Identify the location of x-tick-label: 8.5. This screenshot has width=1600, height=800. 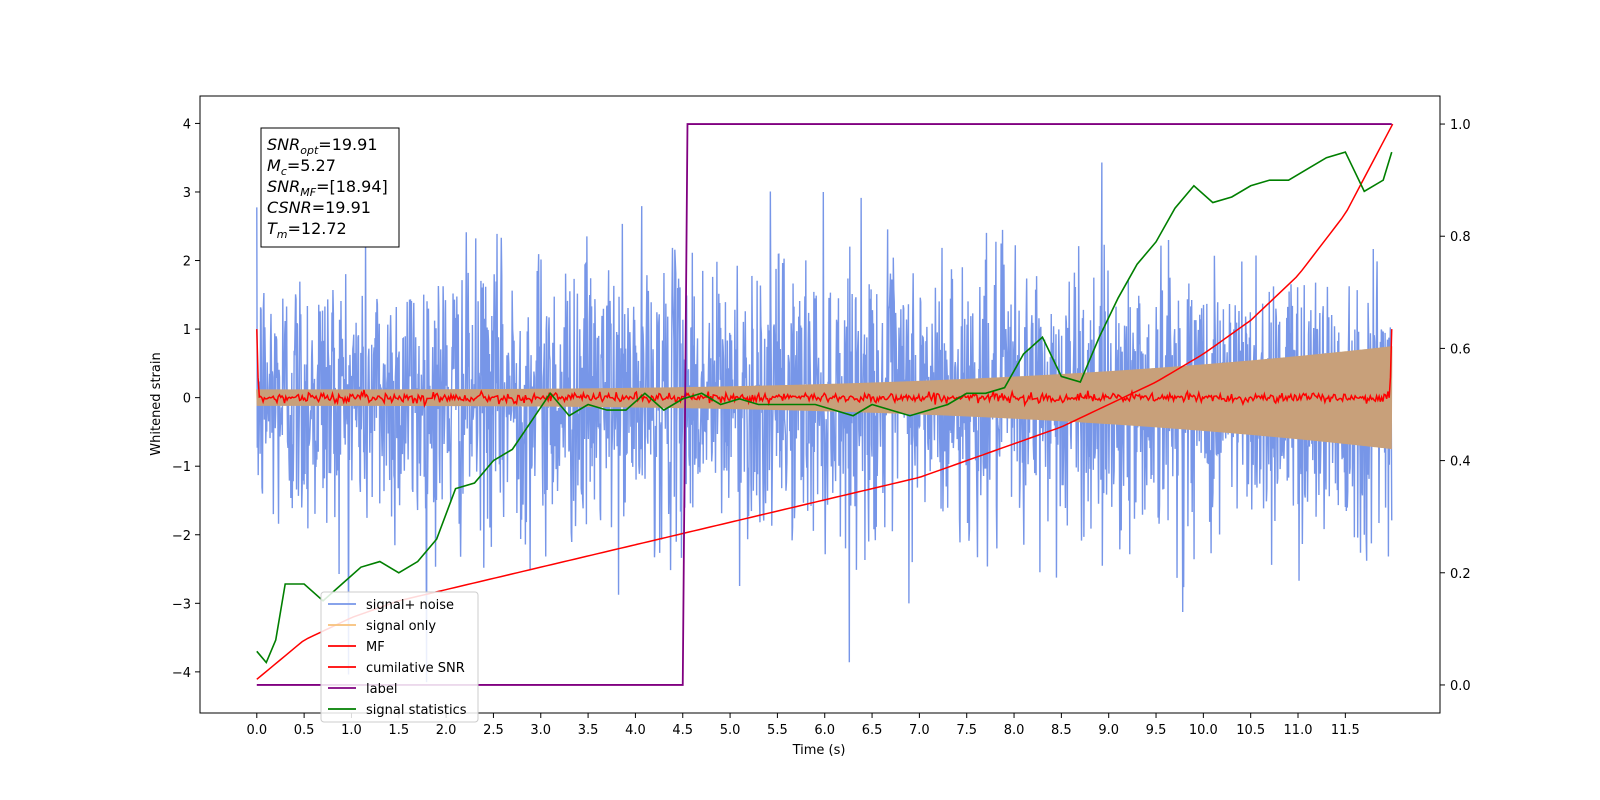
(1061, 730).